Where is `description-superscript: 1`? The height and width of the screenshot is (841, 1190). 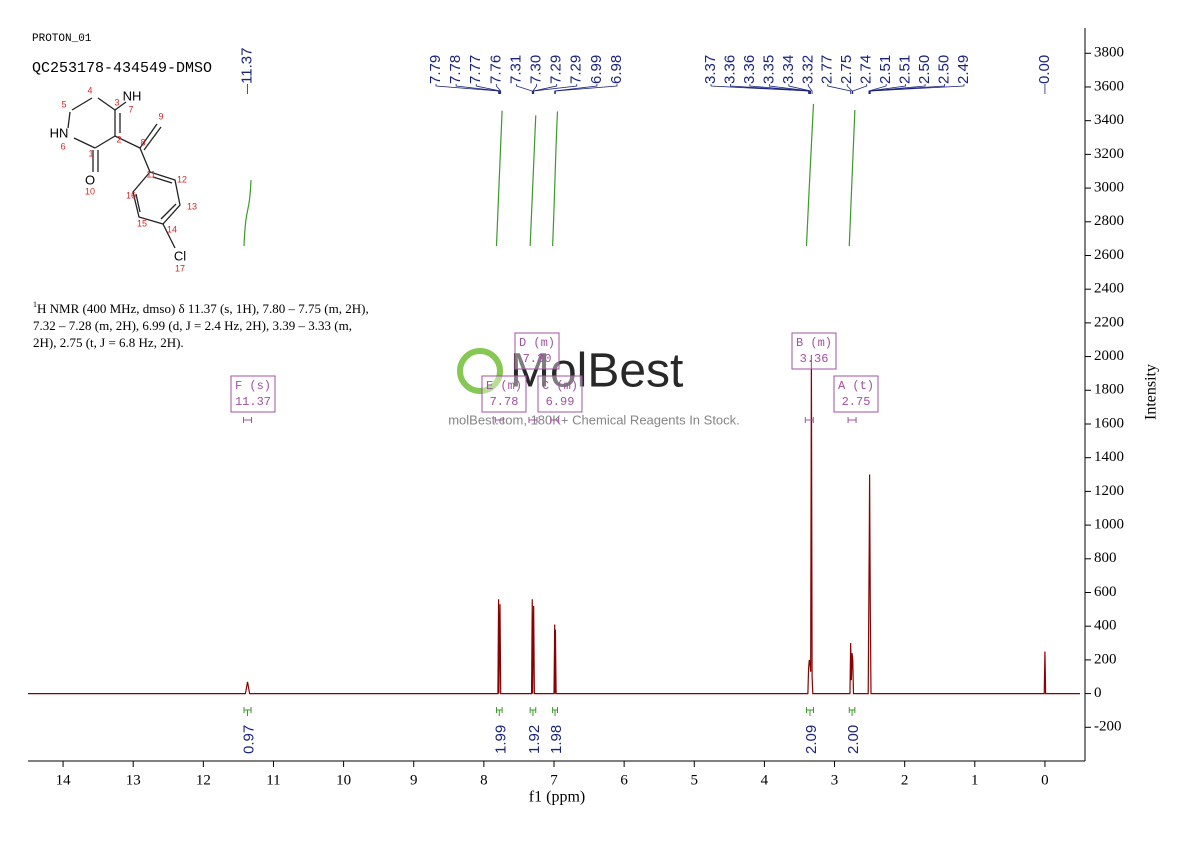
description-superscript: 1 is located at coordinates (35, 304).